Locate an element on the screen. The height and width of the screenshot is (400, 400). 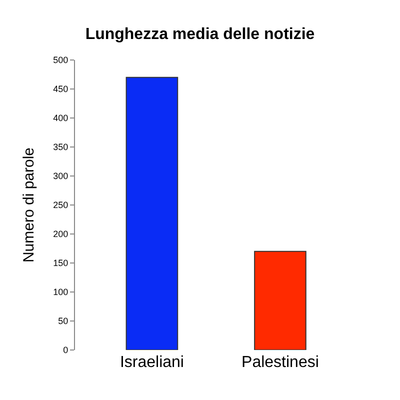
chart-title: Lunghezza media delle notizie is located at coordinates (200, 35).